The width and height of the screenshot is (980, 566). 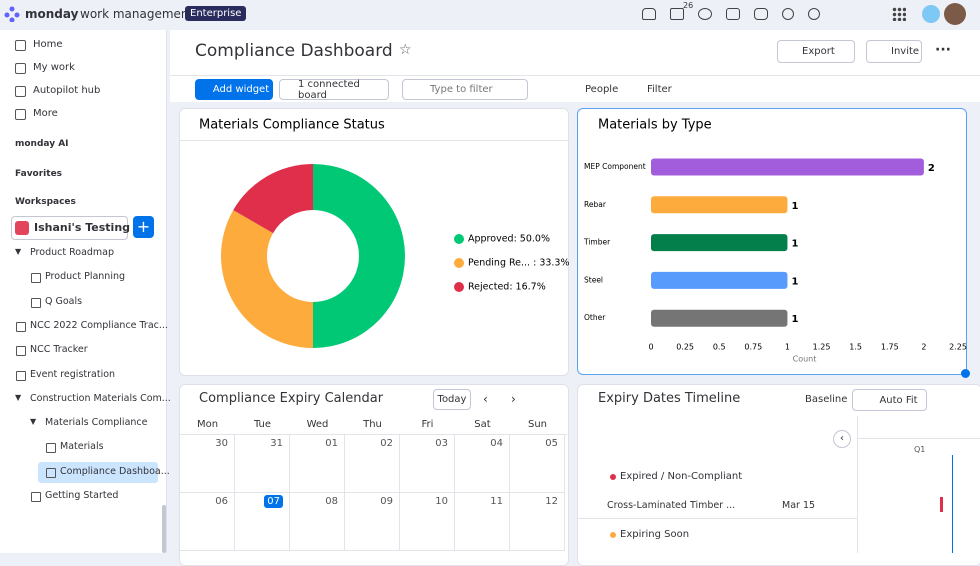 What do you see at coordinates (799, 505) in the screenshot?
I see `item-date: Mar 15` at bounding box center [799, 505].